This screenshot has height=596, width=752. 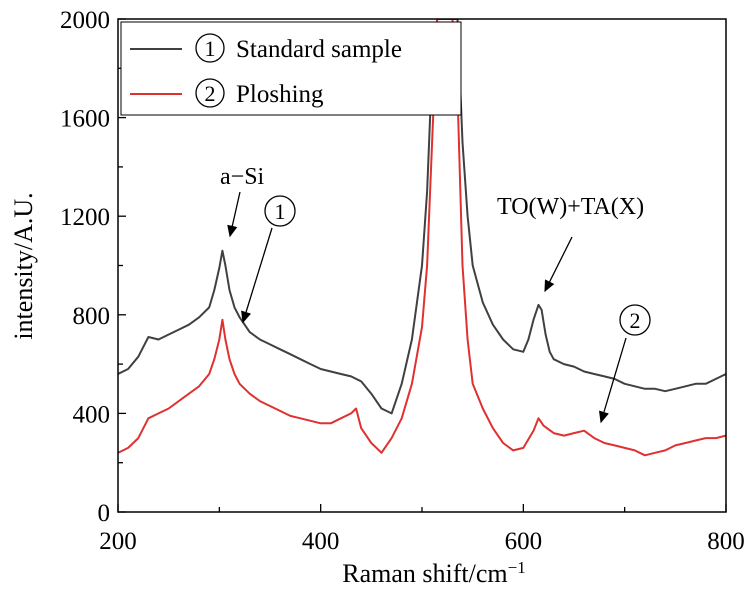 I want to click on y-tick-label: 800, so click(x=92, y=316).